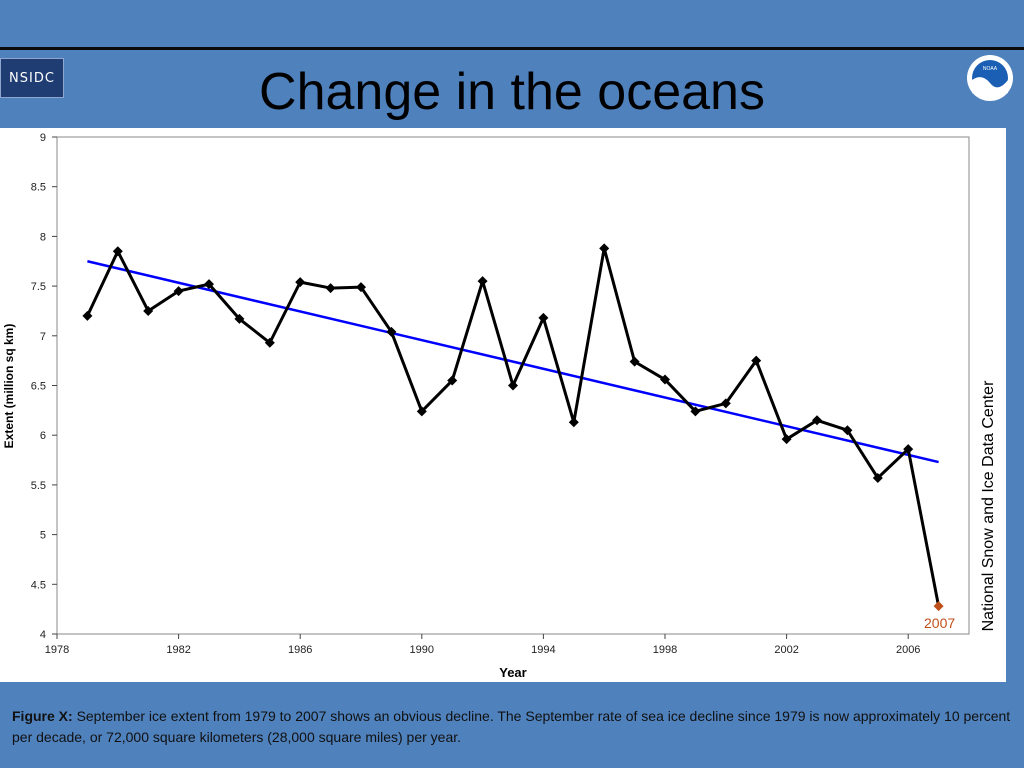 Image resolution: width=1024 pixels, height=768 pixels. What do you see at coordinates (38, 387) in the screenshot?
I see `y-tick-label: 6.5` at bounding box center [38, 387].